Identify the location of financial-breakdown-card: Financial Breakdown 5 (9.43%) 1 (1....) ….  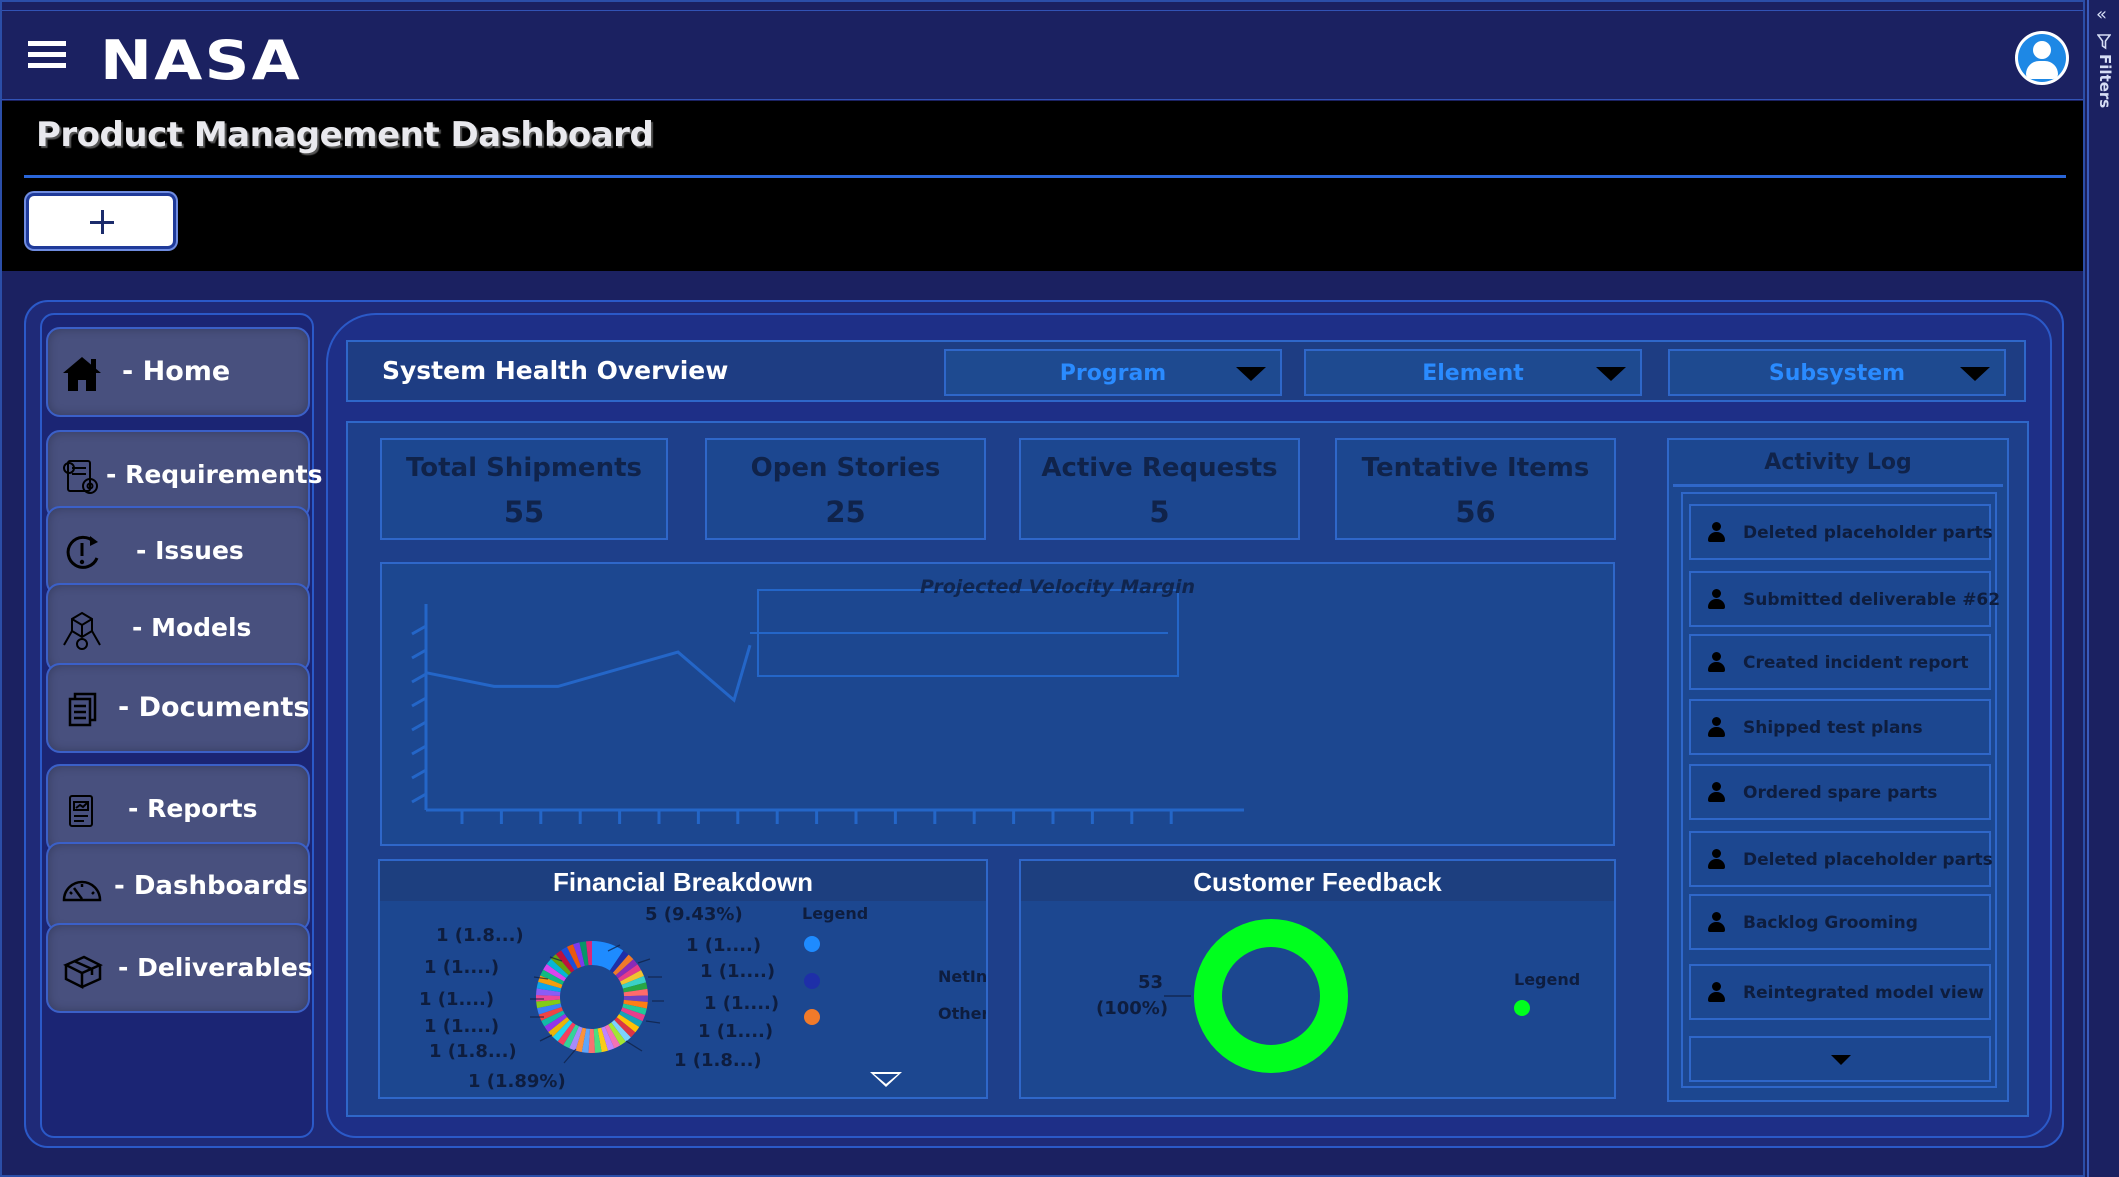
(683, 979).